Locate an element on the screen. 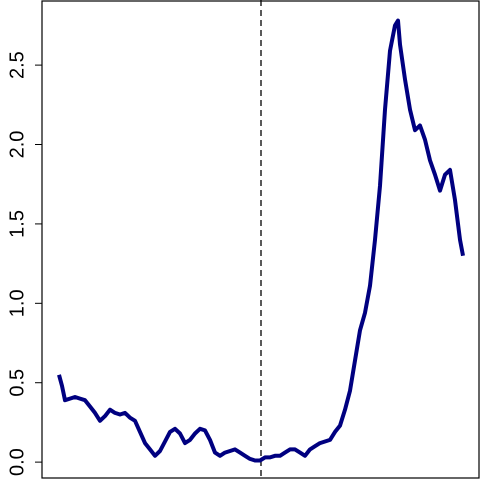  y-tick-label: 0.5 is located at coordinates (17, 383).